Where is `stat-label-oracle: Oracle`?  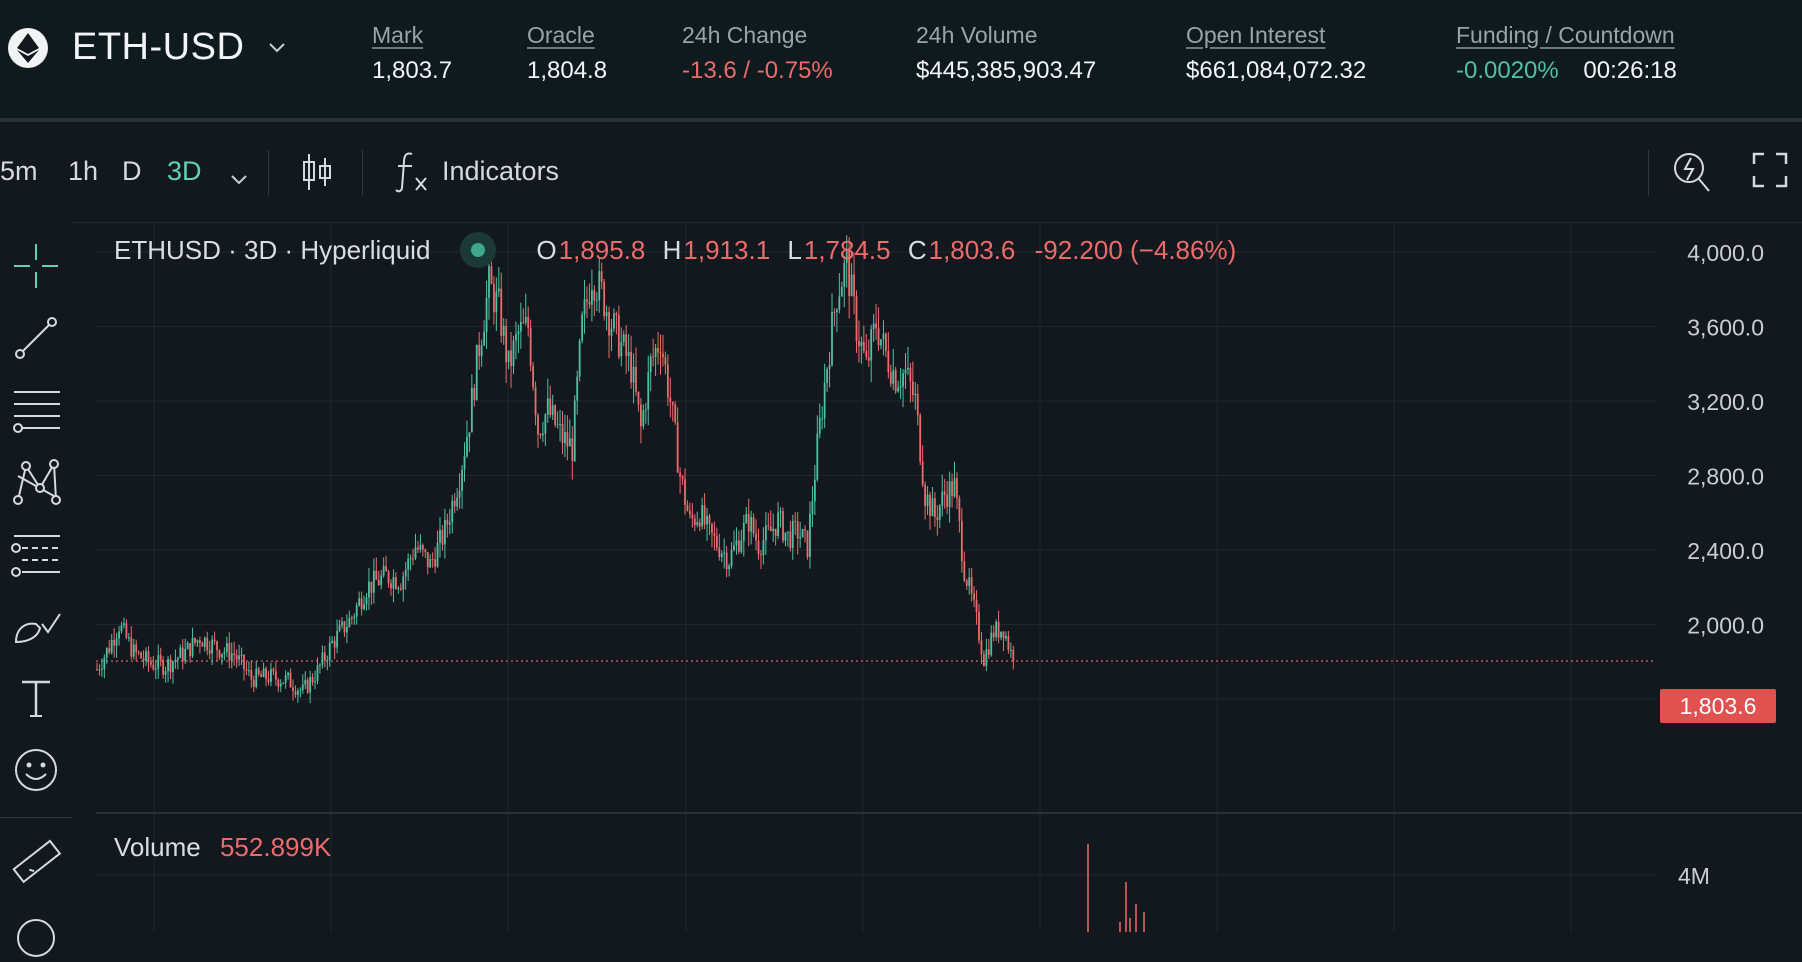
stat-label-oracle: Oracle is located at coordinates (561, 35).